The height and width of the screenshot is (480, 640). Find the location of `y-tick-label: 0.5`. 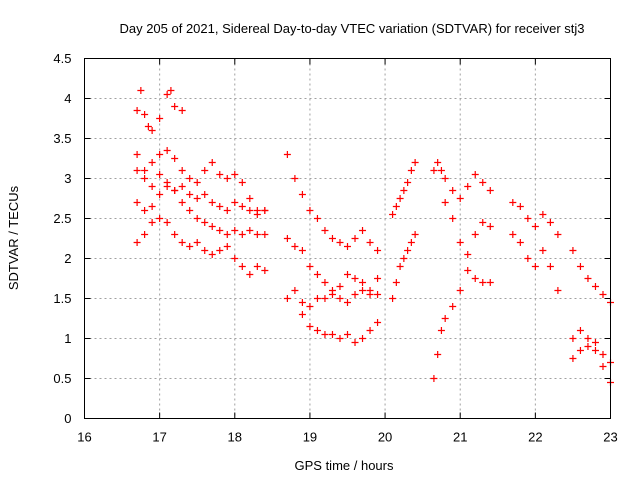

y-tick-label: 0.5 is located at coordinates (62, 378).